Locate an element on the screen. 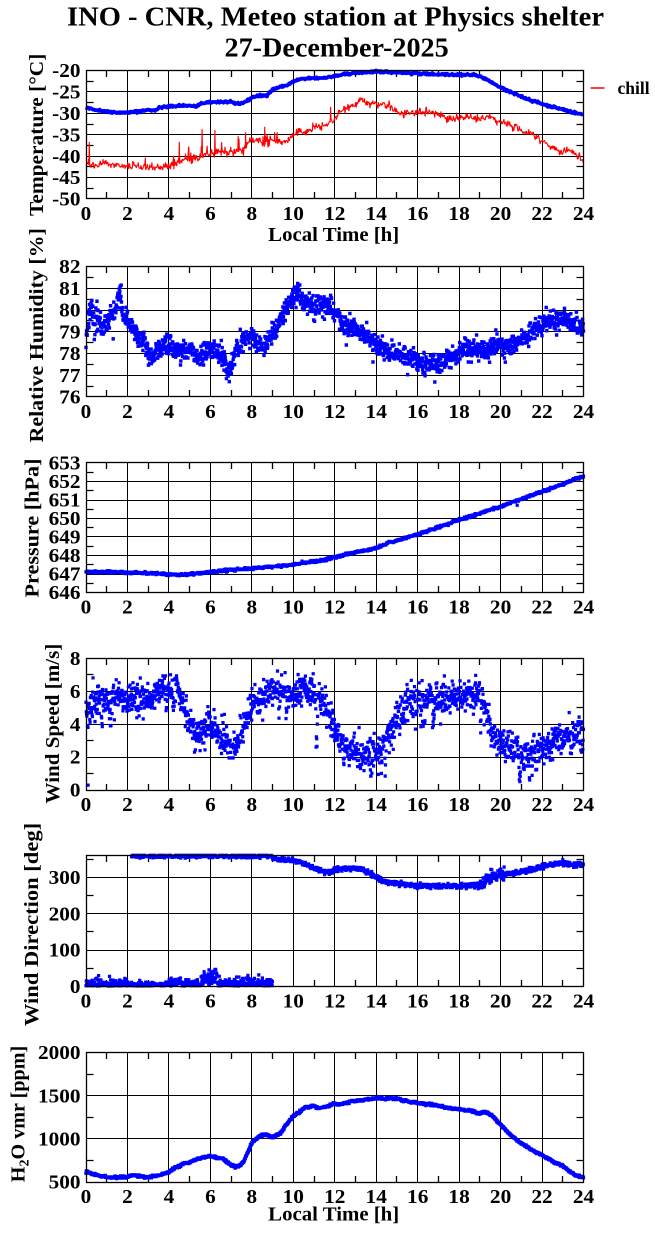  svg-text: 1000 is located at coordinates (59, 1139).